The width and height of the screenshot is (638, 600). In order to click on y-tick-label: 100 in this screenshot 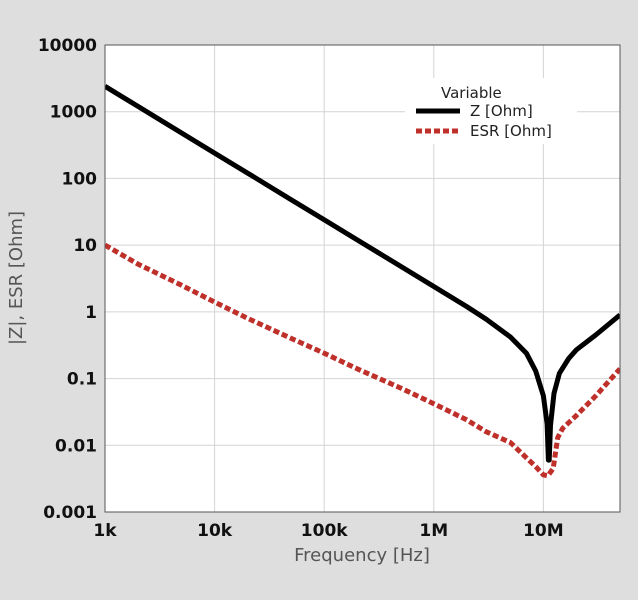, I will do `click(80, 179)`.